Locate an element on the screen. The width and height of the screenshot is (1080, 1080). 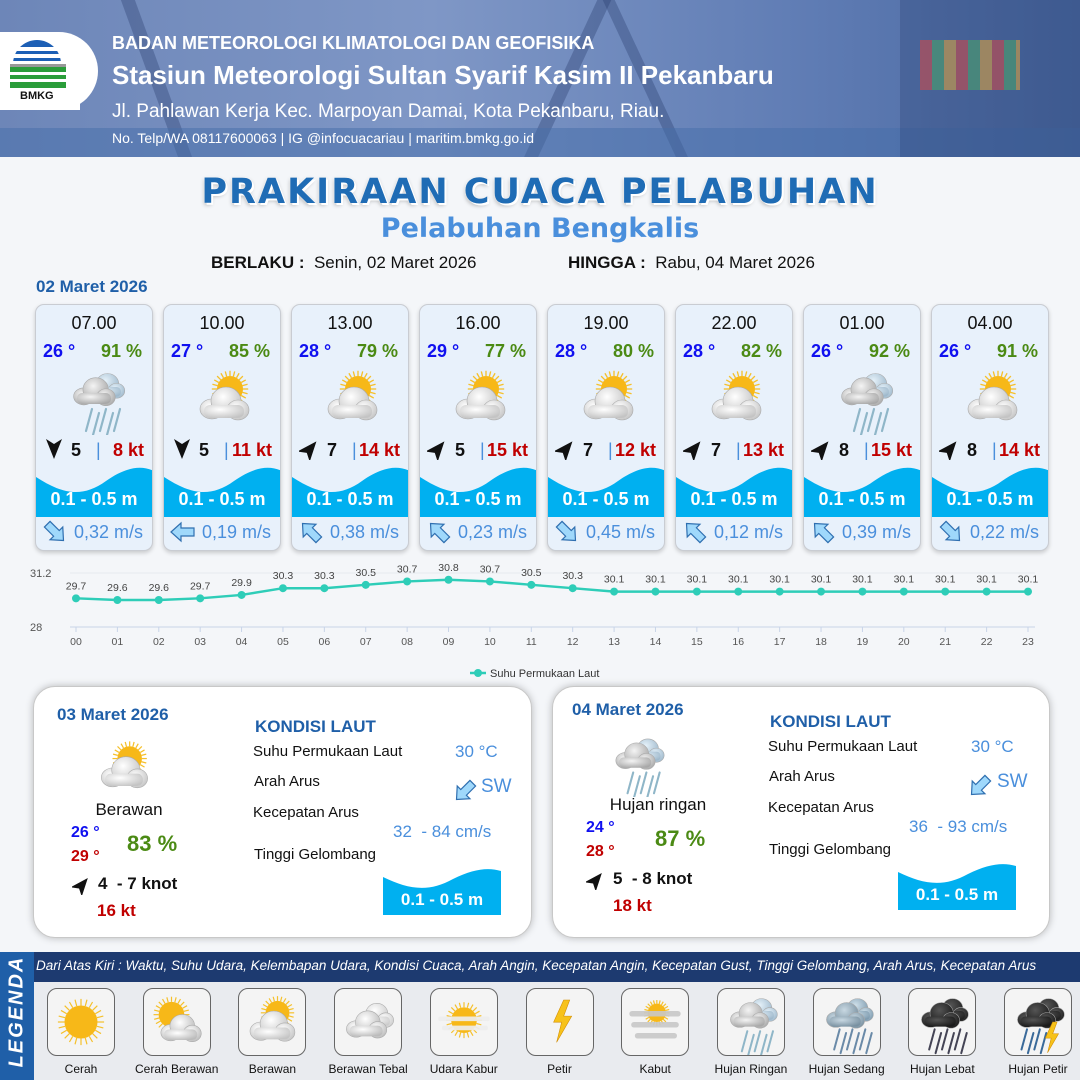
card-current-speed: 0,32 m/s is located at coordinates (109, 532).